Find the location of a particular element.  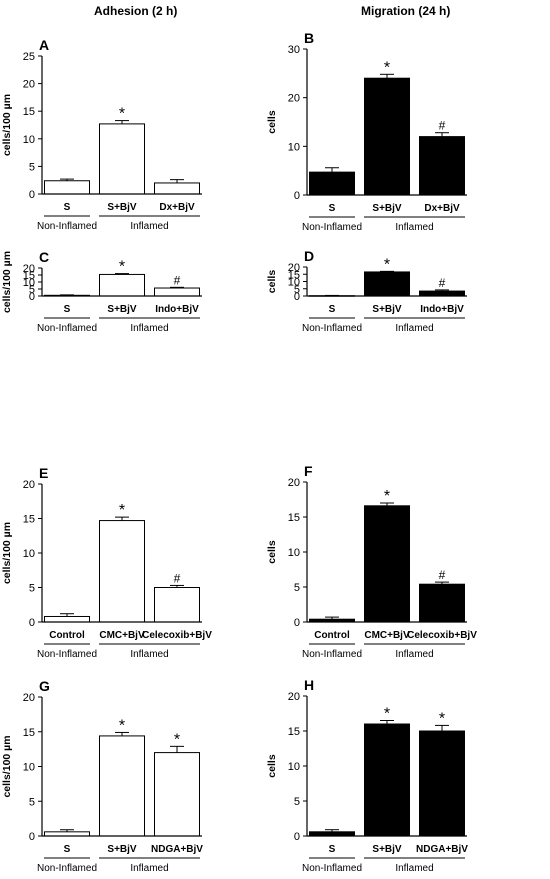

panel-letter-d: D is located at coordinates (309, 256).